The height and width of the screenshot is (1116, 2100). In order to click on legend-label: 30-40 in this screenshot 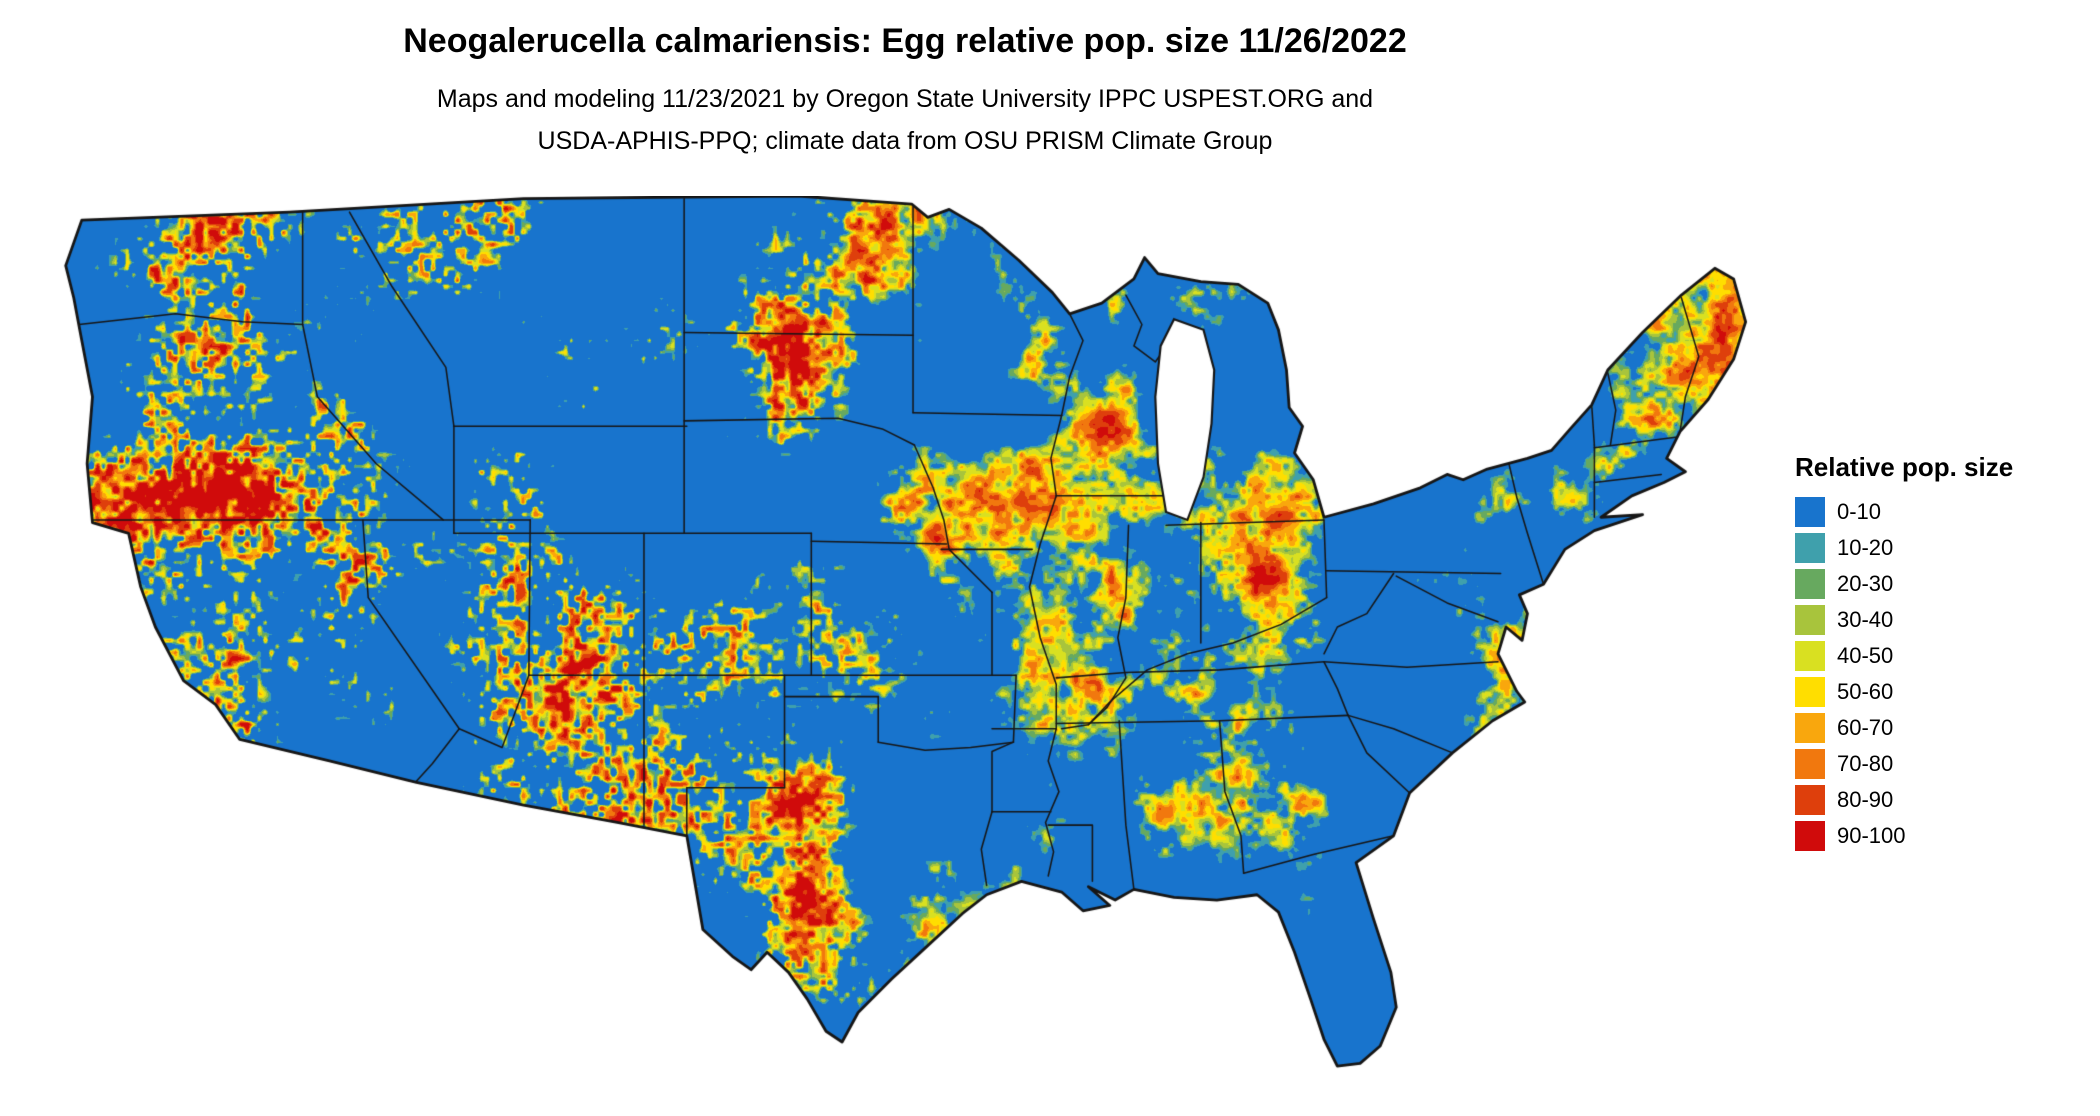, I will do `click(1865, 619)`.